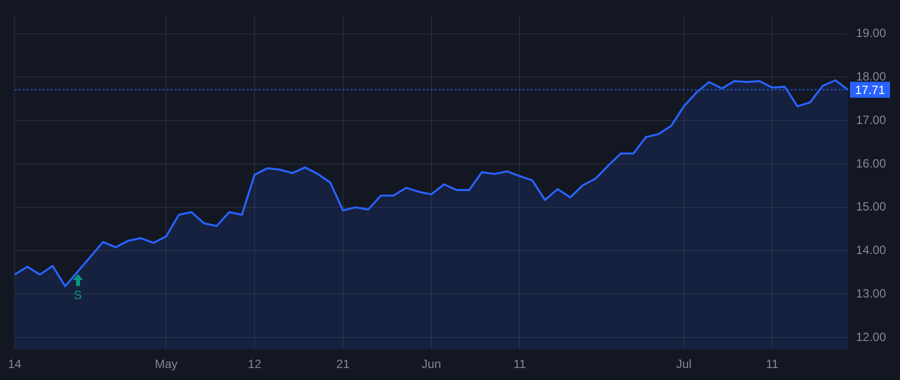  I want to click on ref-line-label: 17.71, so click(870, 90).